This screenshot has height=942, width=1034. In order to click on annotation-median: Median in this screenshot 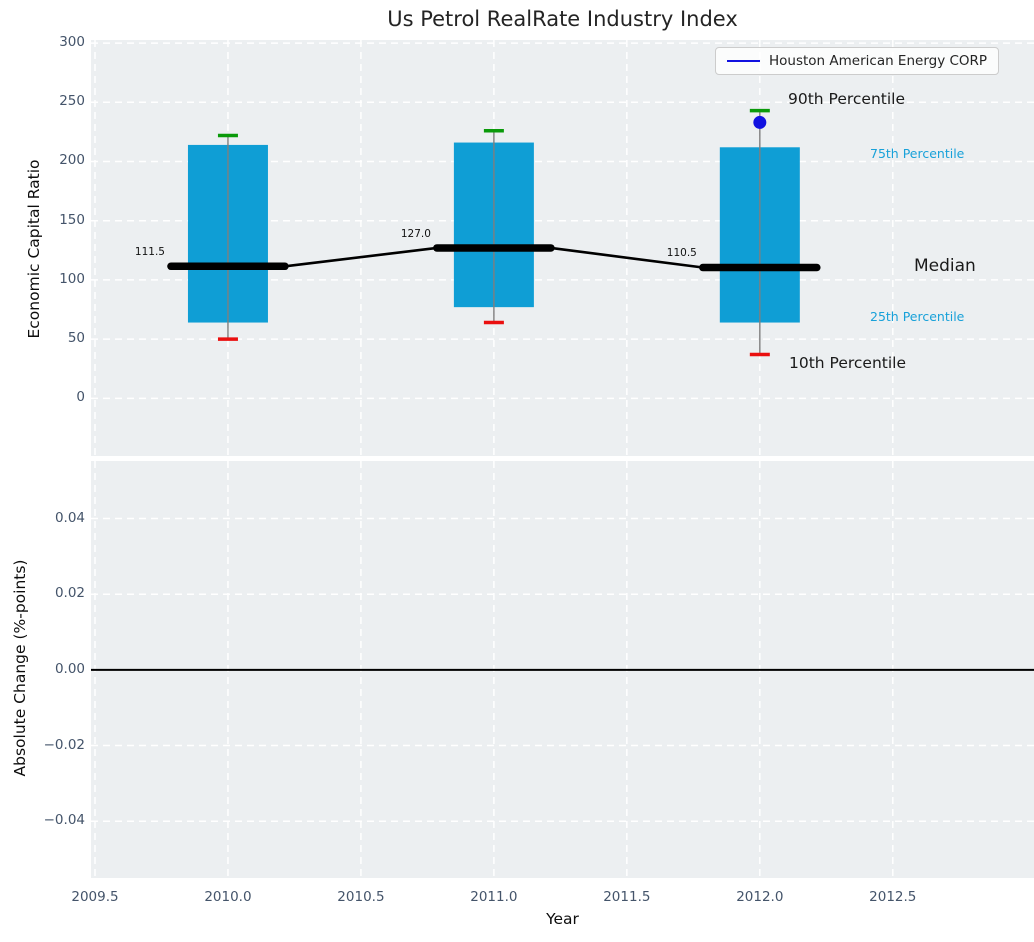, I will do `click(945, 266)`.